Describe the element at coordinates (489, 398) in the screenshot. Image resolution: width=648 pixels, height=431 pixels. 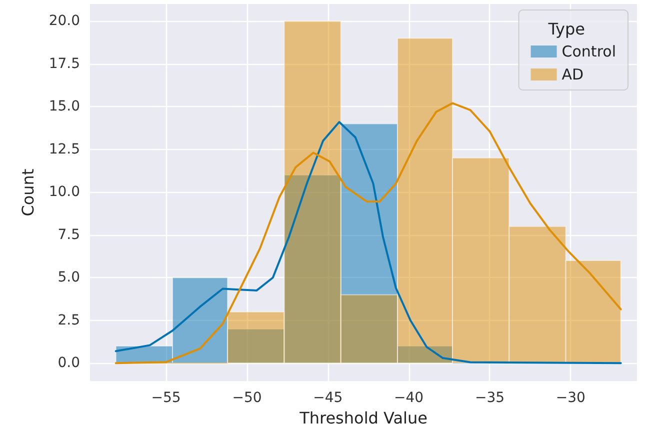
I see `x-tick-label: −35` at that location.